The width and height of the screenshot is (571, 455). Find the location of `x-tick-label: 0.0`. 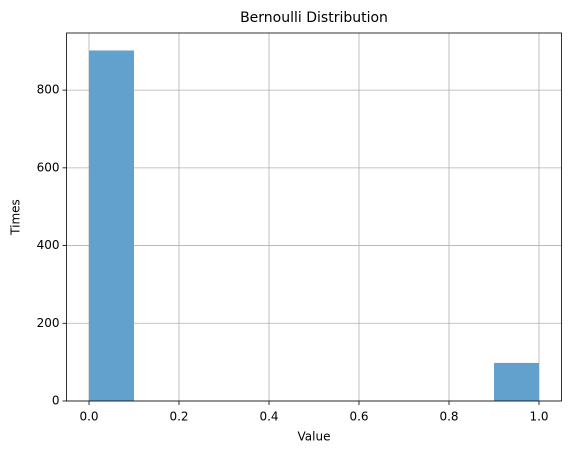

x-tick-label: 0.0 is located at coordinates (88, 417).